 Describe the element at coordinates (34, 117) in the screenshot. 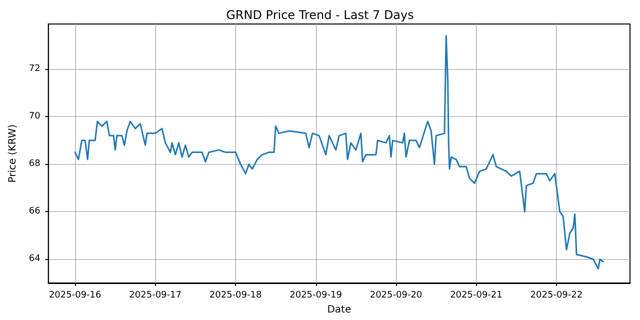

I see `y-tick-label: 70` at that location.